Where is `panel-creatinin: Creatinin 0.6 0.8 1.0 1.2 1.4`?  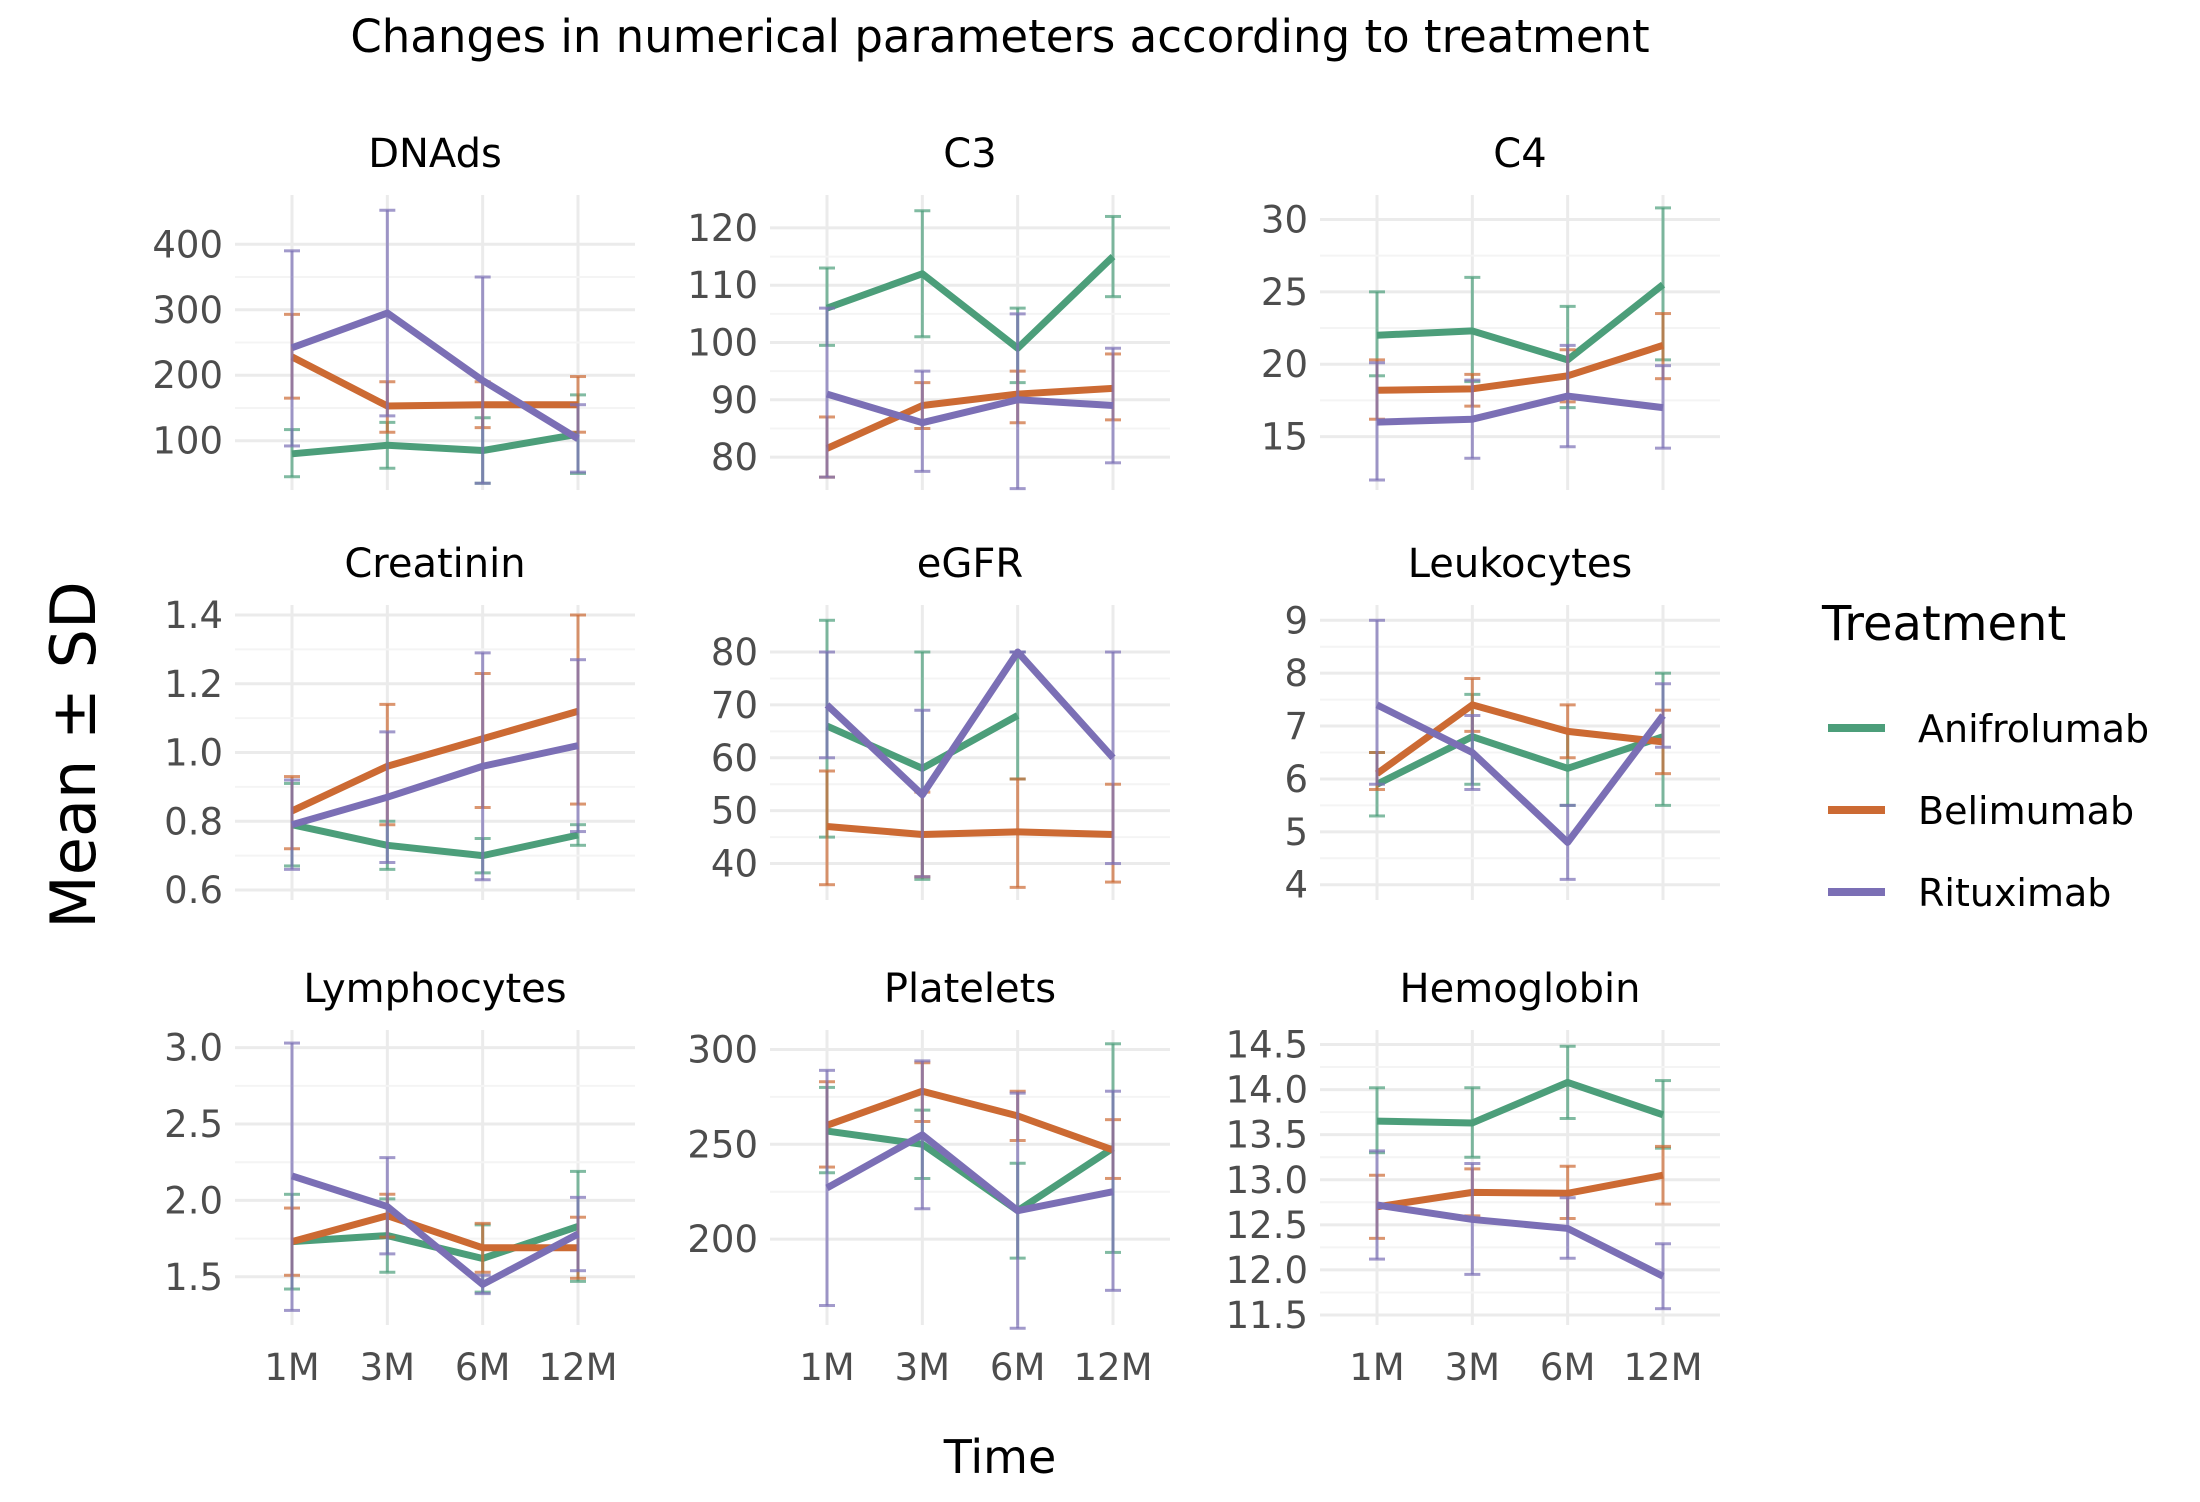 panel-creatinin: Creatinin 0.6 0.8 1.0 1.2 1.4 is located at coordinates (399, 726).